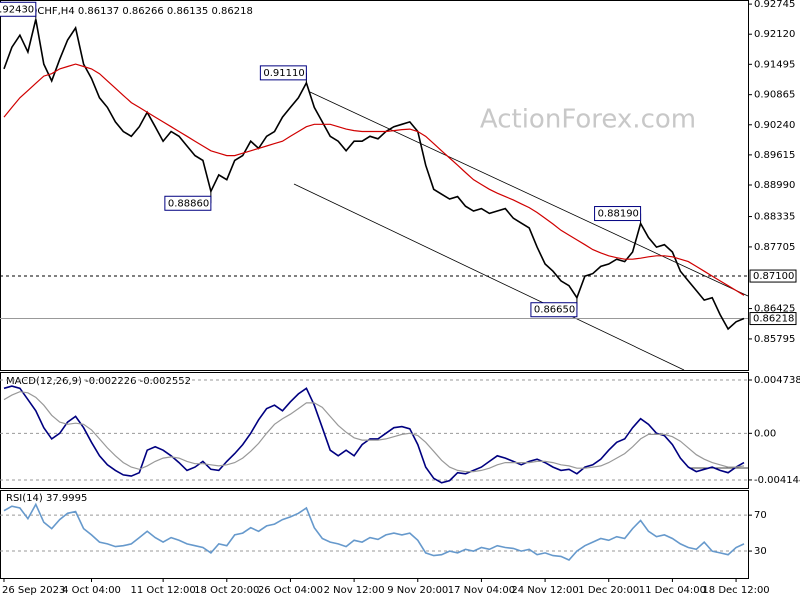  Describe the element at coordinates (774, 309) in the screenshot. I see `y-tick-label: 0.86425` at that location.